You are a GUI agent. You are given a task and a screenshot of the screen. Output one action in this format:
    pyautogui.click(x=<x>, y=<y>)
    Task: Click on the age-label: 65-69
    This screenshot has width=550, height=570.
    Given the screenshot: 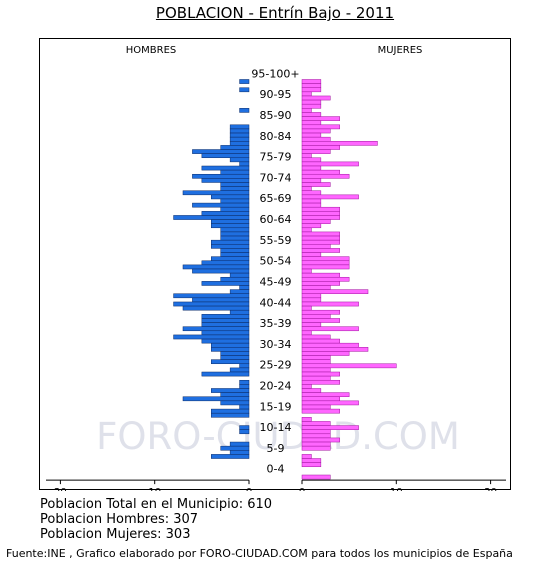 What is the action you would take?
    pyautogui.click(x=276, y=198)
    